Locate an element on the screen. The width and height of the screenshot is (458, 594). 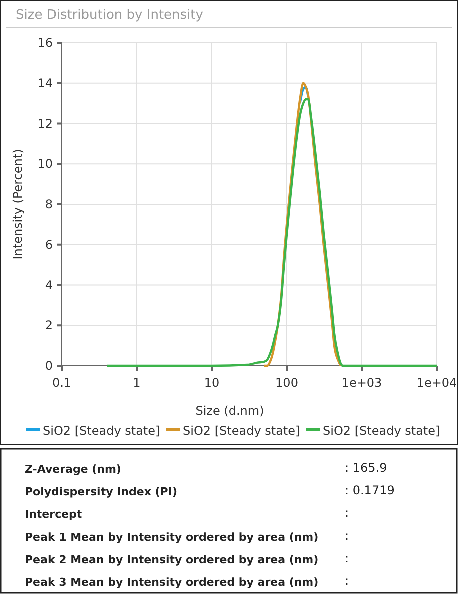
y-tick-label: 16 is located at coordinates (45, 43).